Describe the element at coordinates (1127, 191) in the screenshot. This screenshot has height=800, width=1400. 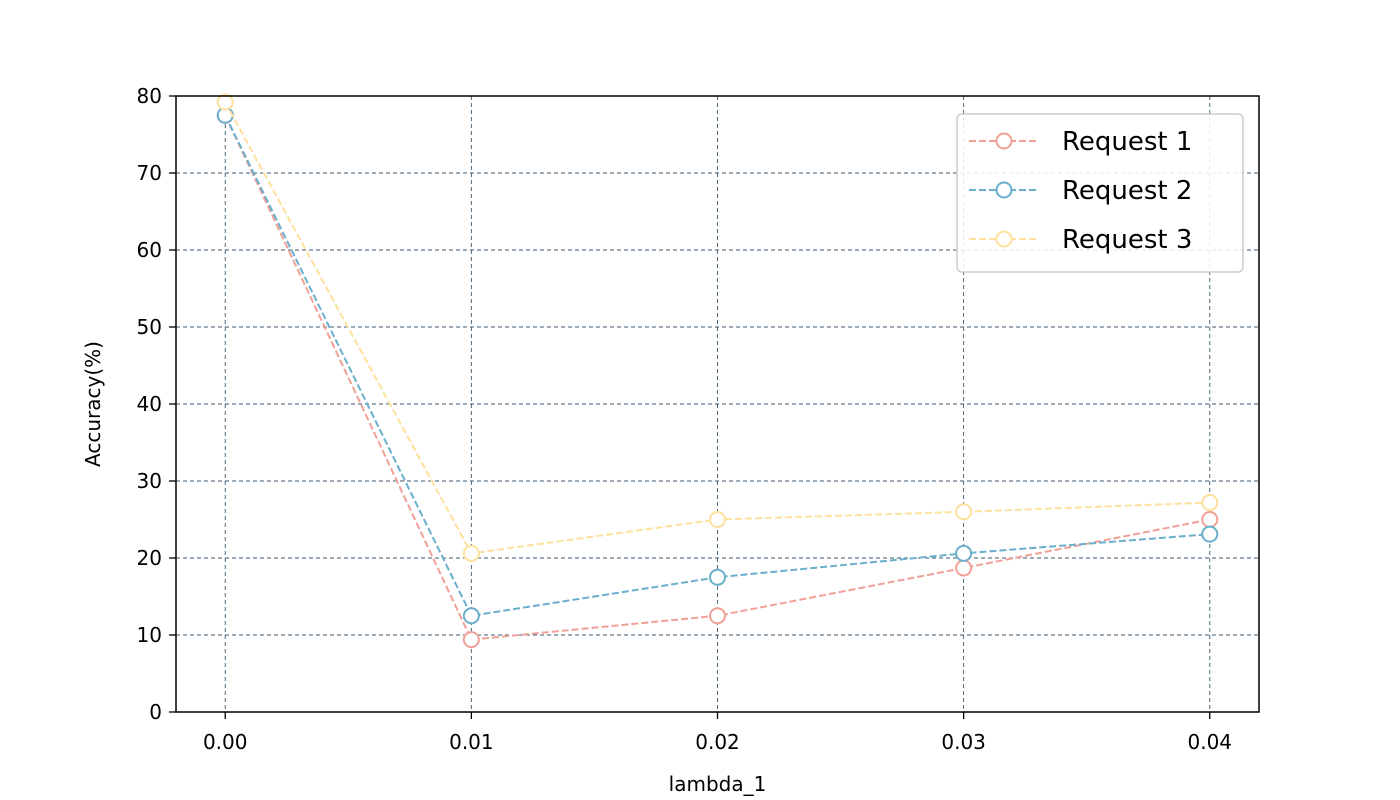
I see `legend-label: Request 2` at that location.